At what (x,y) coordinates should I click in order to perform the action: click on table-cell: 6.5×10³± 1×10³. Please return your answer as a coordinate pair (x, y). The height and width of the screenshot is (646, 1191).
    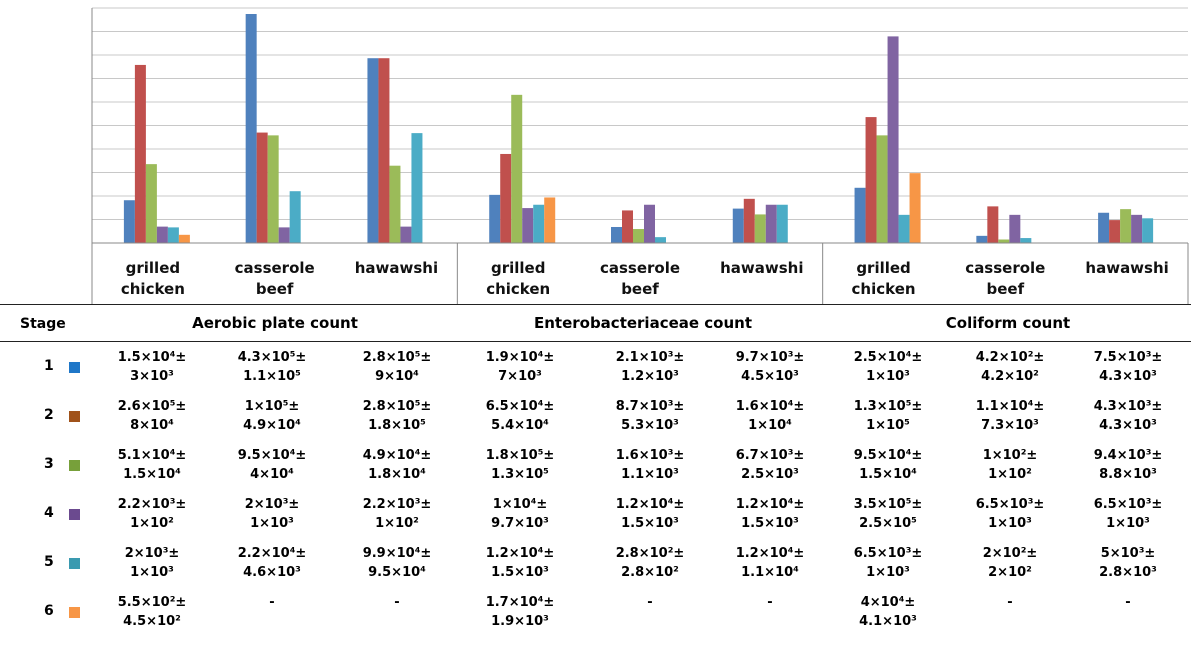
    Looking at the image, I should click on (1010, 514).